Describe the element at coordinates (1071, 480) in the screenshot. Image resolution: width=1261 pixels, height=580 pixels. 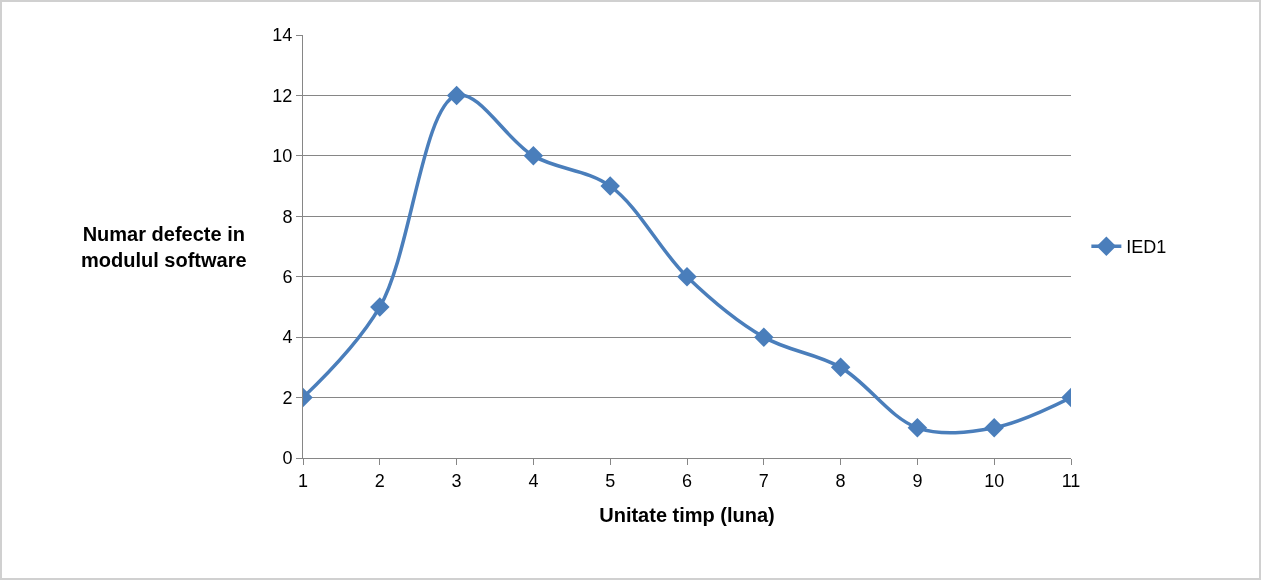
I see `x-tick-label: 11` at that location.